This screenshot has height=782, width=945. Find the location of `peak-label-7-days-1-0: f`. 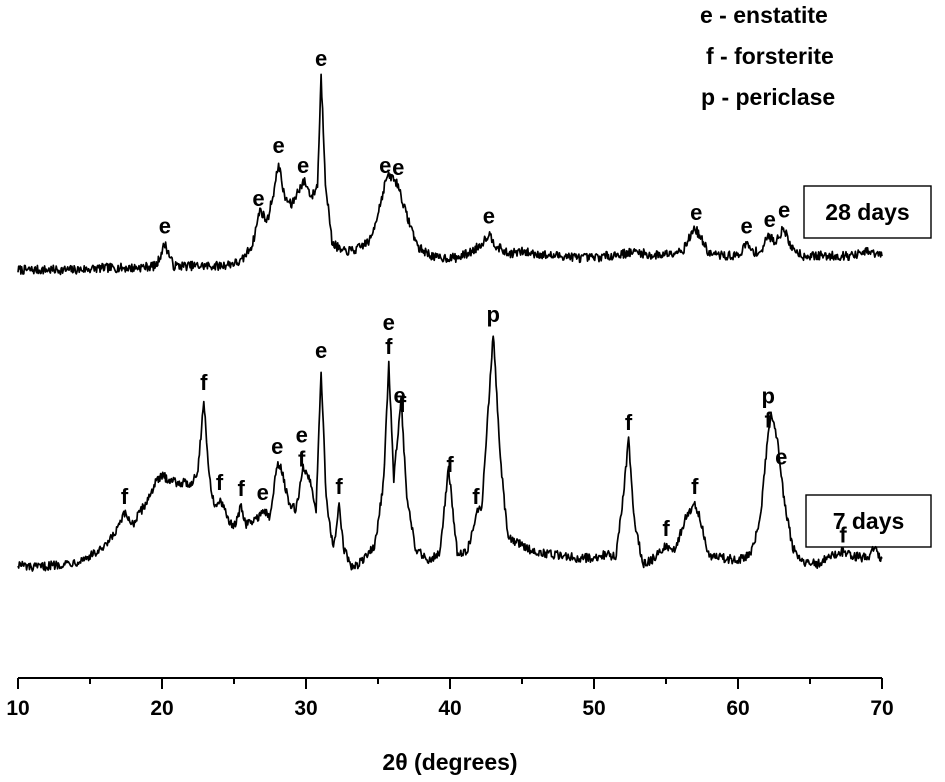

peak-label-7-days-1-0: f is located at coordinates (204, 382).